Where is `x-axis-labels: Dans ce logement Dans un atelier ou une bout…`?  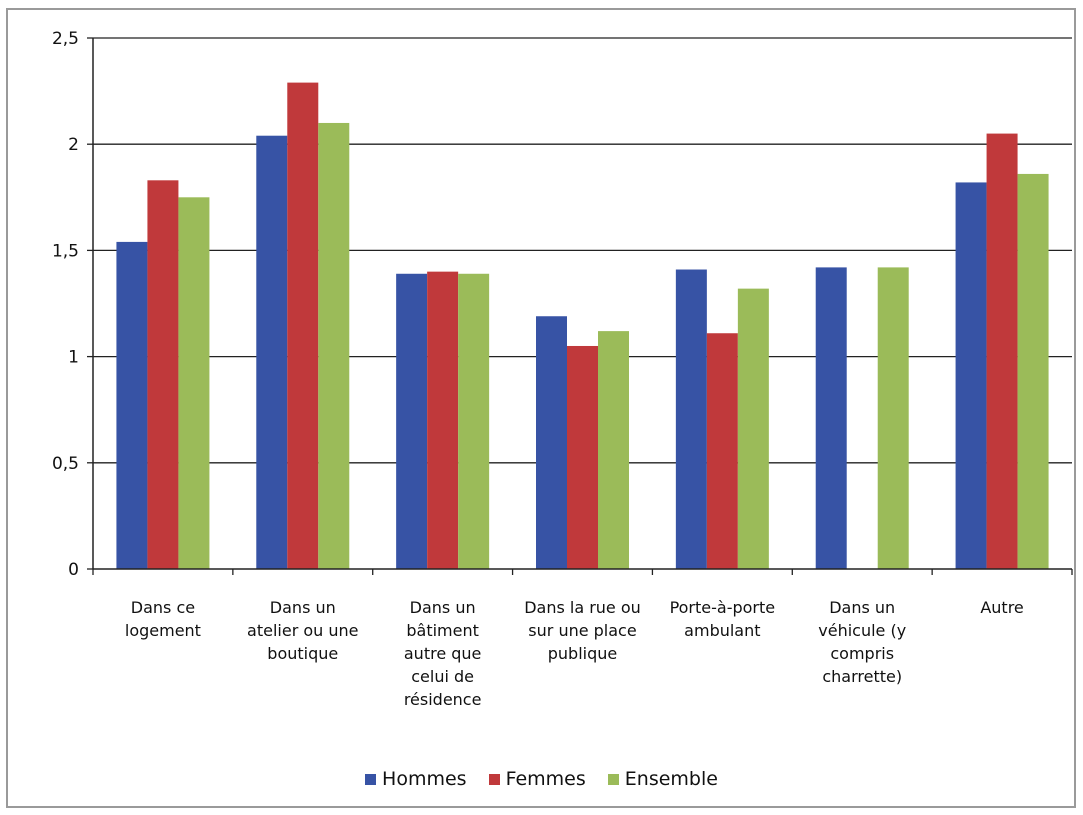 x-axis-labels: Dans ce logement Dans un atelier ou une bout… is located at coordinates (574, 653).